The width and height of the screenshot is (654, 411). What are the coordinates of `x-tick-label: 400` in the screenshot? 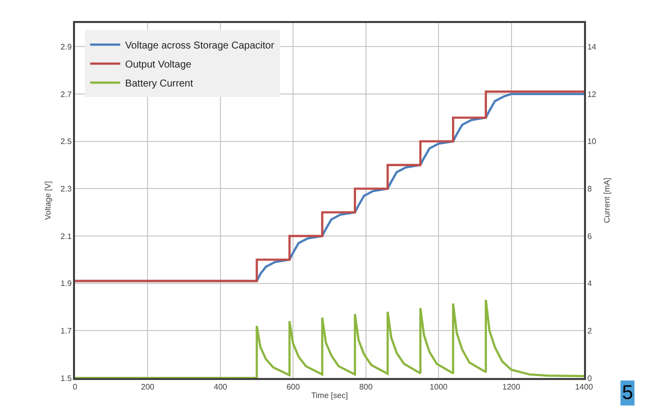 It's located at (221, 387).